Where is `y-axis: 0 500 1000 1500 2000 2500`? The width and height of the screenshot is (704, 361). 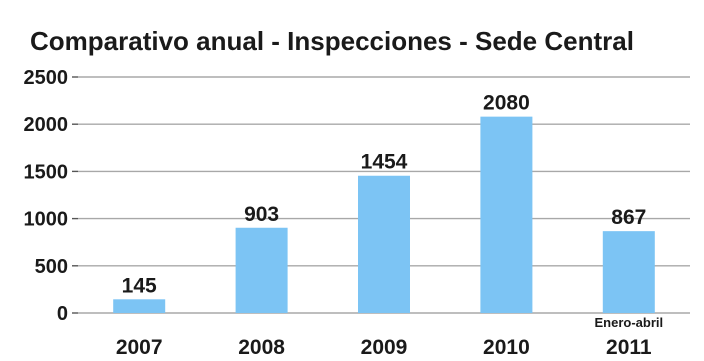 y-axis: 0 500 1000 1500 2000 2500 is located at coordinates (51, 196).